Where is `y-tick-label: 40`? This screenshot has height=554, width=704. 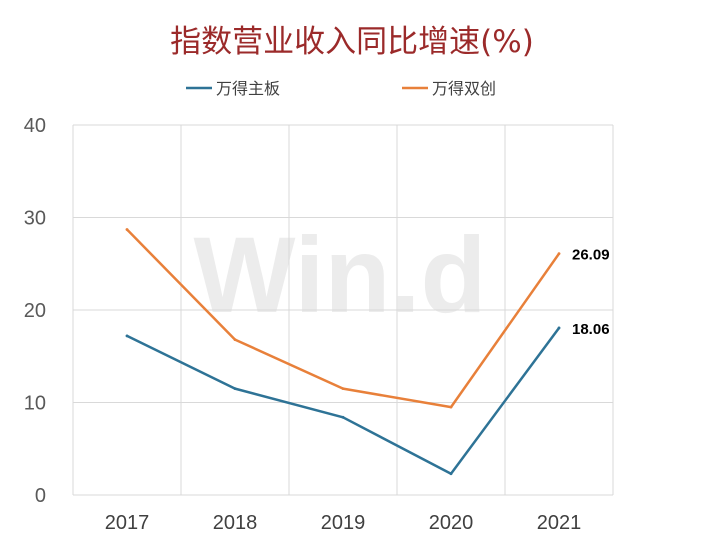 y-tick-label: 40 is located at coordinates (35, 126).